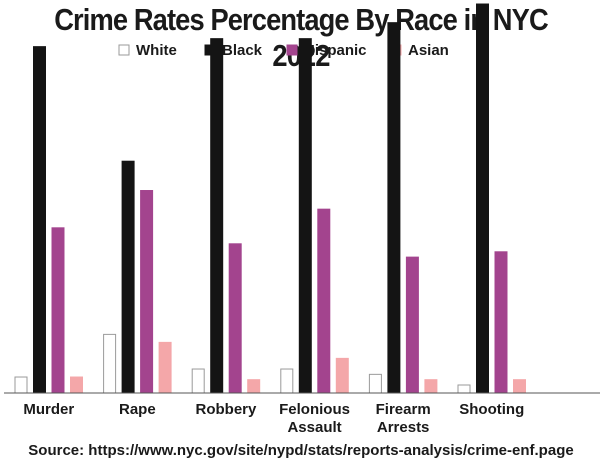 The width and height of the screenshot is (602, 462). What do you see at coordinates (254, 386) in the screenshot?
I see `bar-robbery-asian` at bounding box center [254, 386].